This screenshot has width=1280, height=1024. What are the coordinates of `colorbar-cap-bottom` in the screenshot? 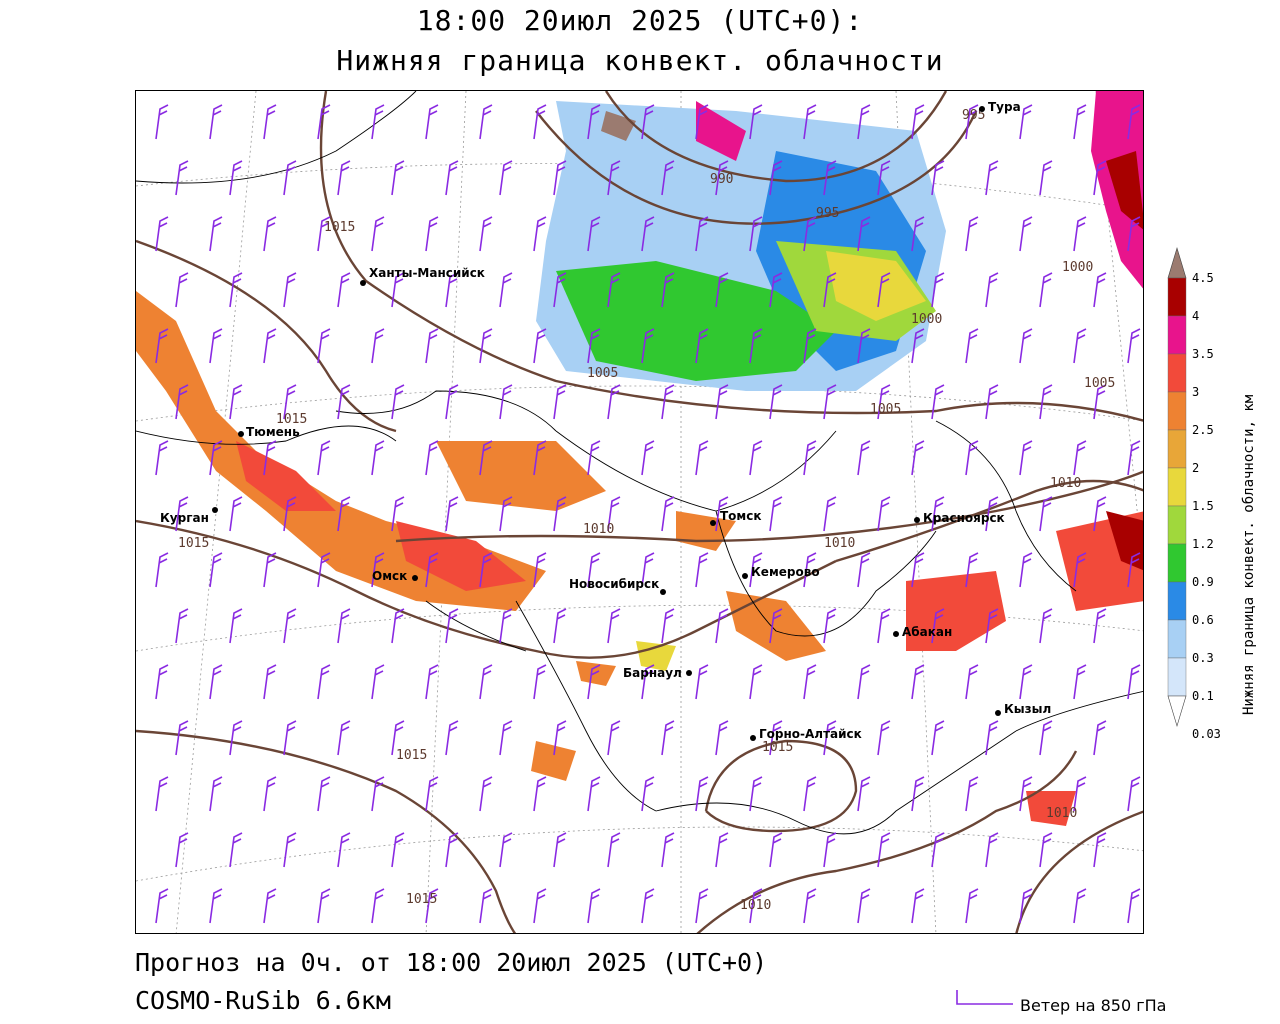 It's located at (1177, 711).